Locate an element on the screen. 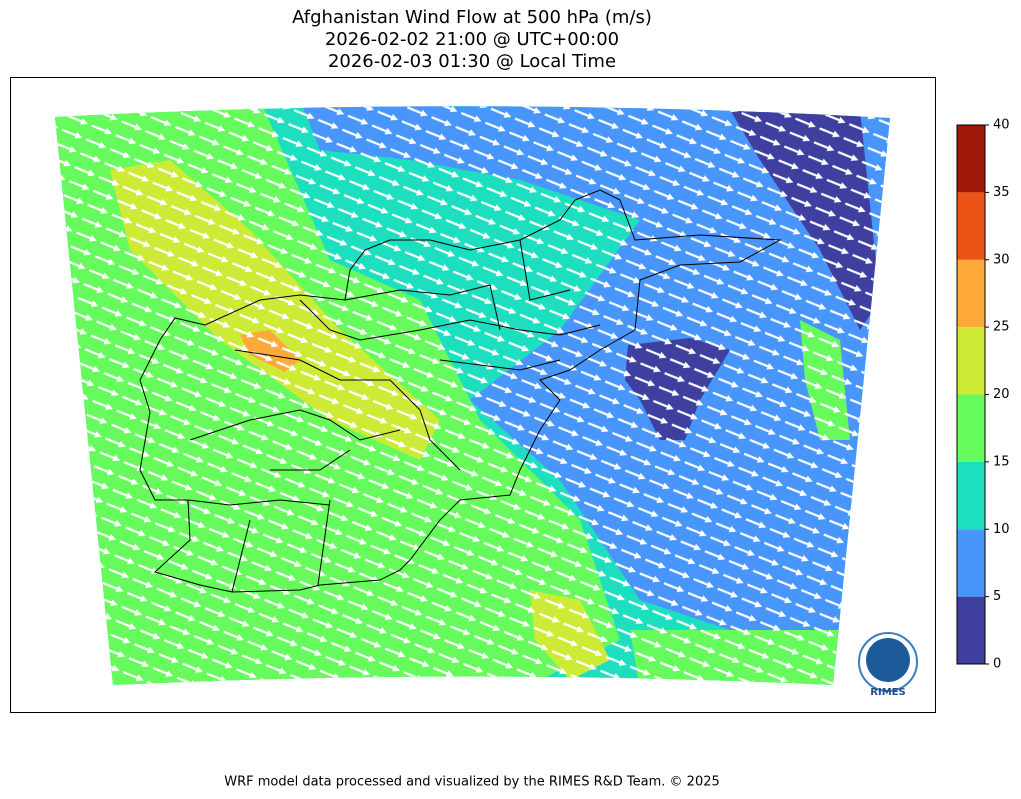 The width and height of the screenshot is (1021, 799). colorbar-tick-label: 30 is located at coordinates (1001, 259).